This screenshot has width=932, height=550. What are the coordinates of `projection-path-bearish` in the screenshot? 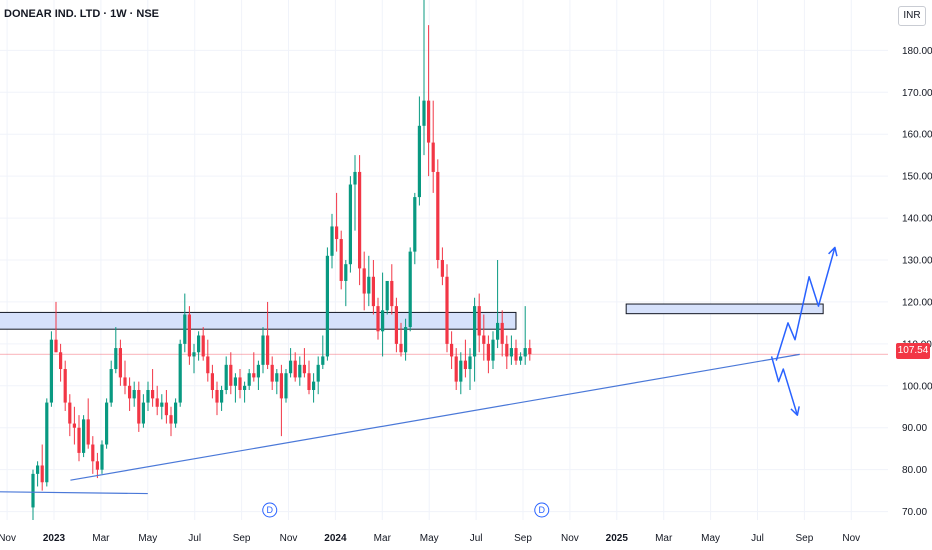 It's located at (784, 386).